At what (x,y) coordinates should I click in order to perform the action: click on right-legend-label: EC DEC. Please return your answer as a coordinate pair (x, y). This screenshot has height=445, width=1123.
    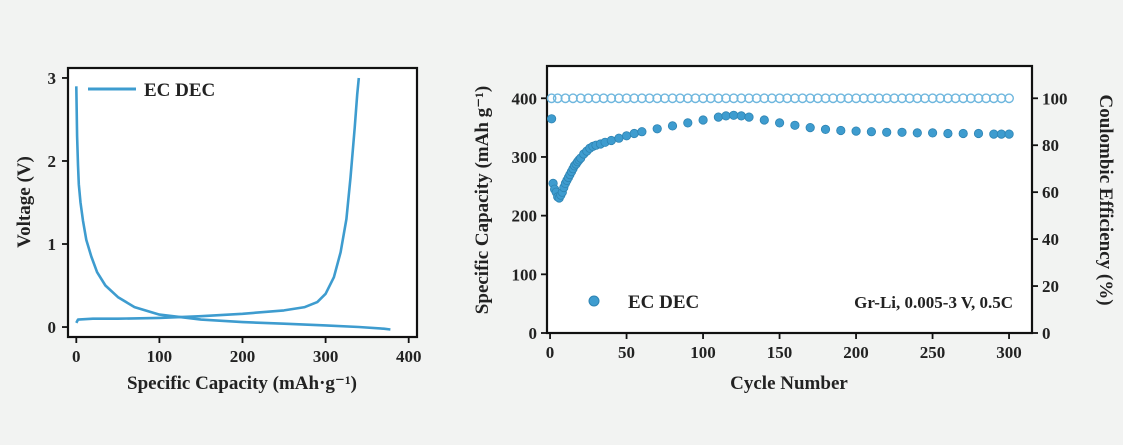
    Looking at the image, I should click on (663, 302).